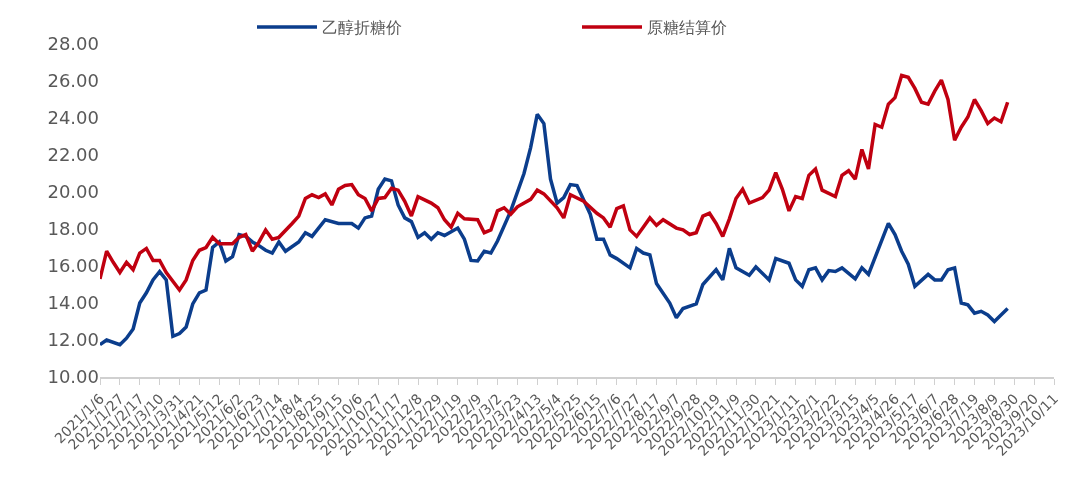 The width and height of the screenshot is (1071, 482). Describe the element at coordinates (73, 303) in the screenshot. I see `y-tick-label: 14.00` at that location.